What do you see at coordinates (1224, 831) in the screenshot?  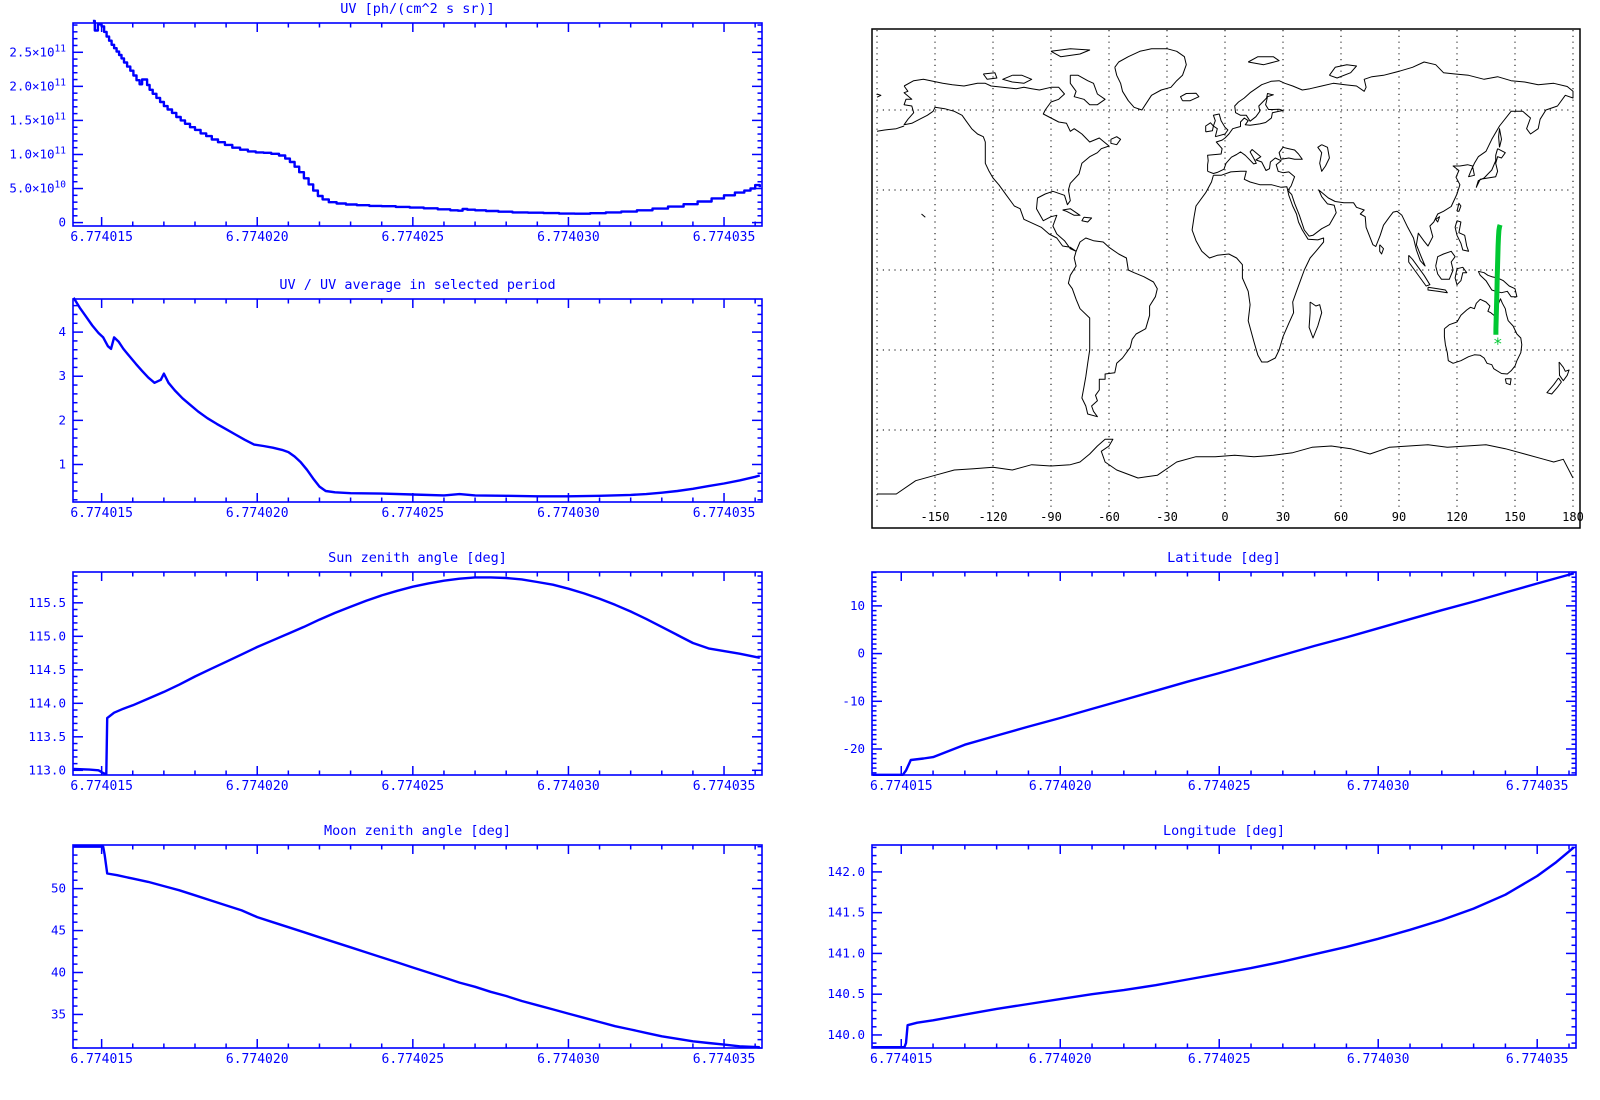 I see `chart-title-longitude: Longitude [deg]` at bounding box center [1224, 831].